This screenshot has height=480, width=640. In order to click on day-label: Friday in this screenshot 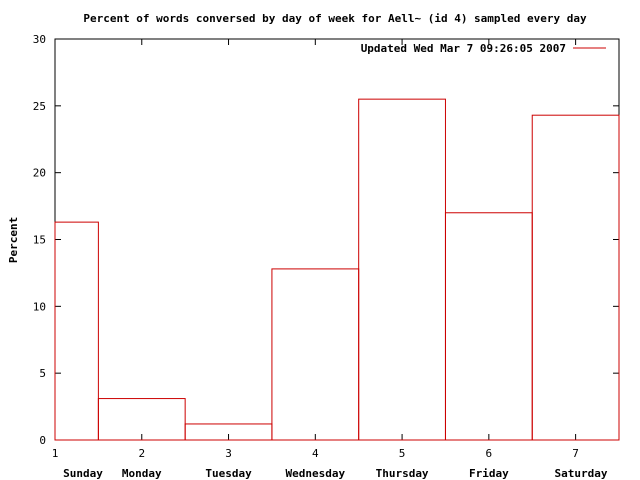, I will do `click(489, 473)`.